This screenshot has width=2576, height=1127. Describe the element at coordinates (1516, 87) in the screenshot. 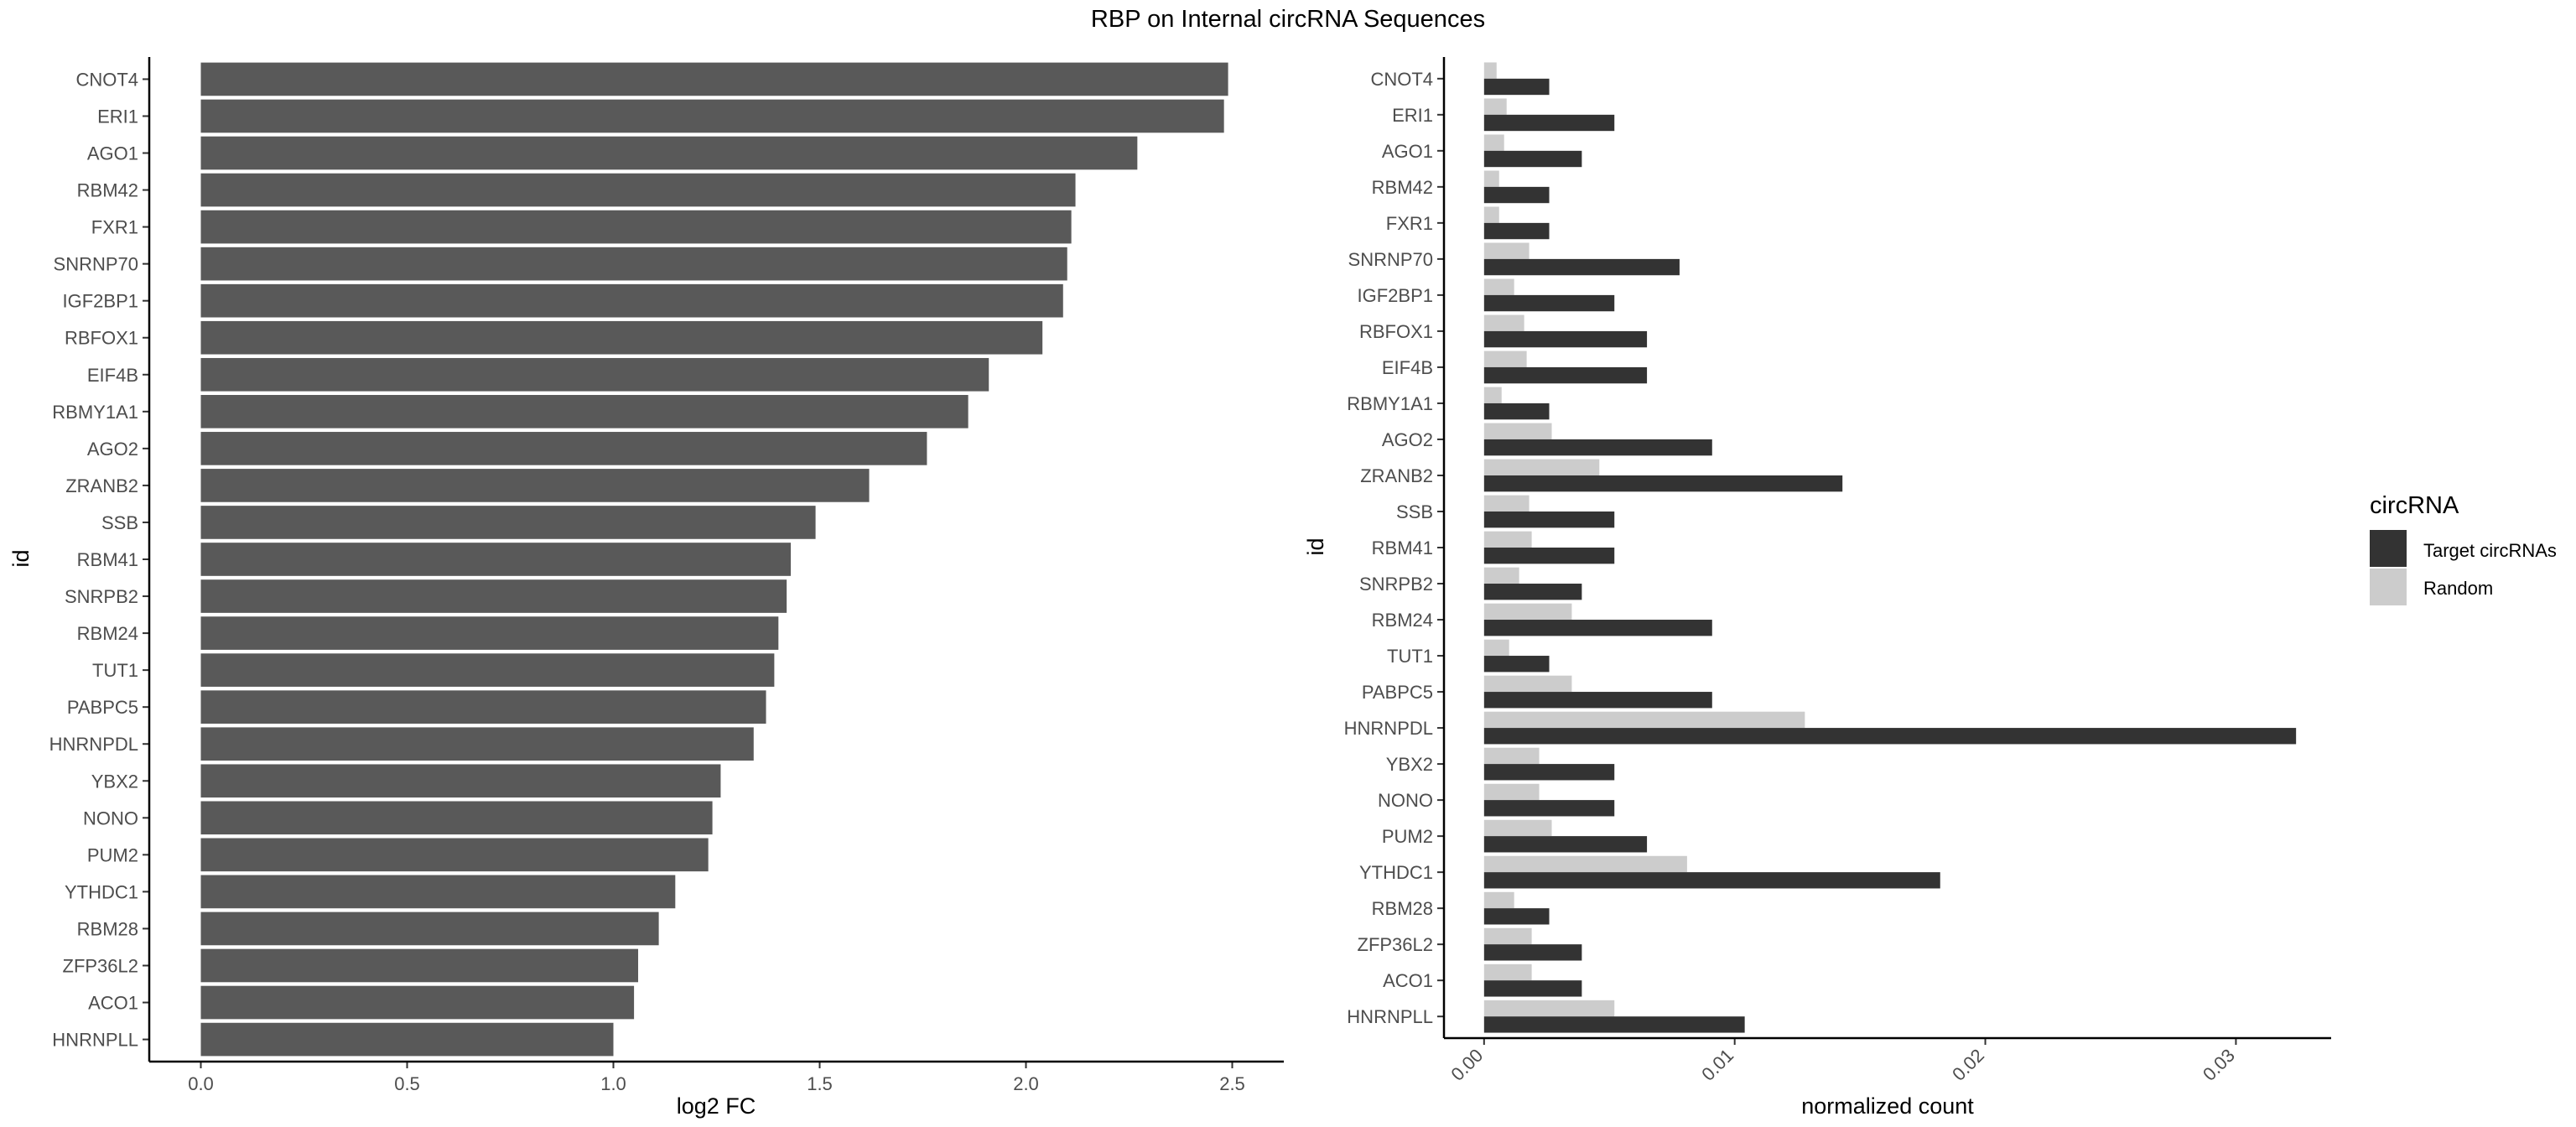

I see `bar-target-cnot4` at that location.